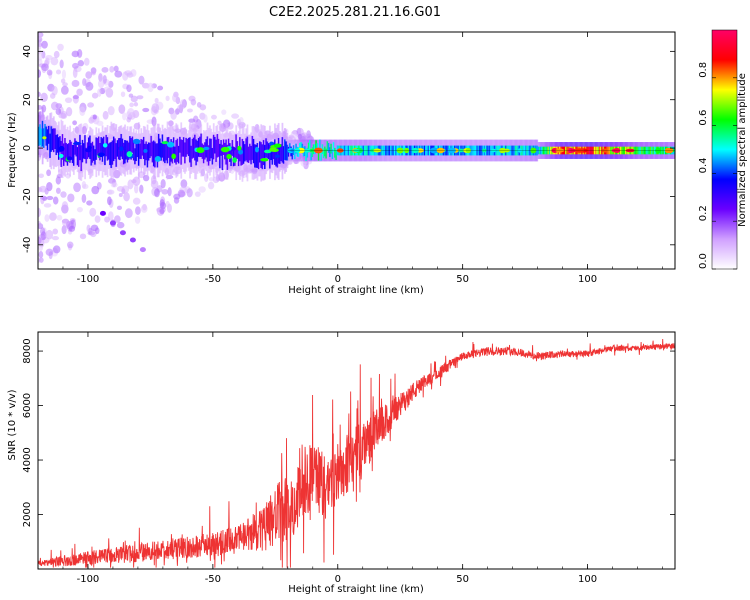  I want to click on y-tick-label: 4000, so click(27, 459).